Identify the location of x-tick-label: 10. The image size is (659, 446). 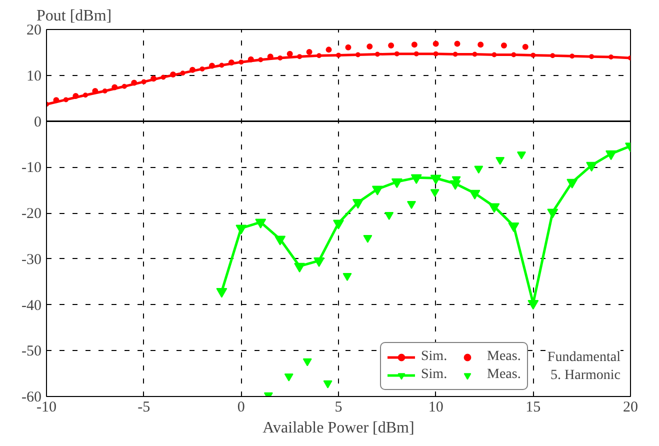
(436, 408).